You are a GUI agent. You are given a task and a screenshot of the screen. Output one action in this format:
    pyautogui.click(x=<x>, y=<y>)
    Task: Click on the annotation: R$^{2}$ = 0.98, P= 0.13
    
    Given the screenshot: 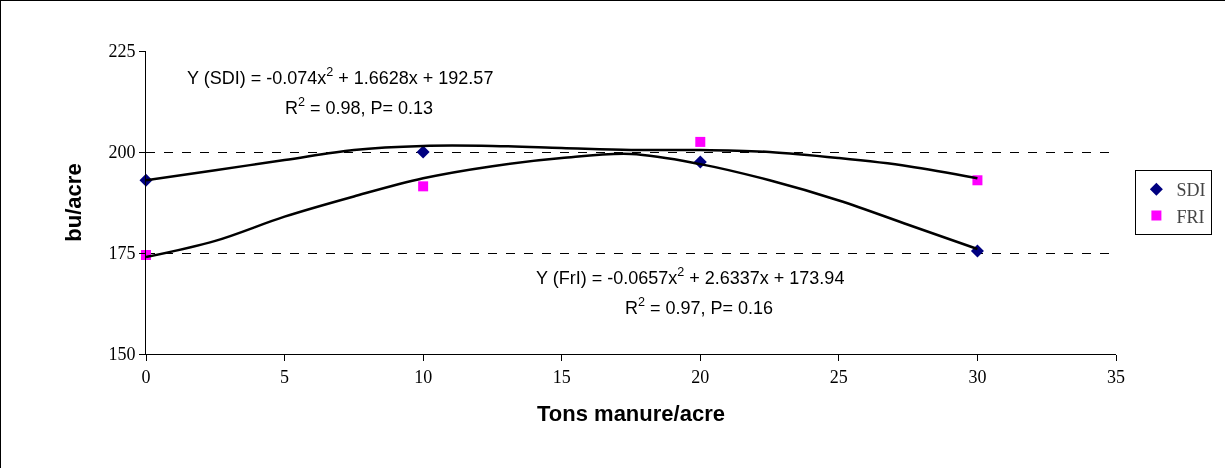 What is the action you would take?
    pyautogui.click(x=359, y=106)
    